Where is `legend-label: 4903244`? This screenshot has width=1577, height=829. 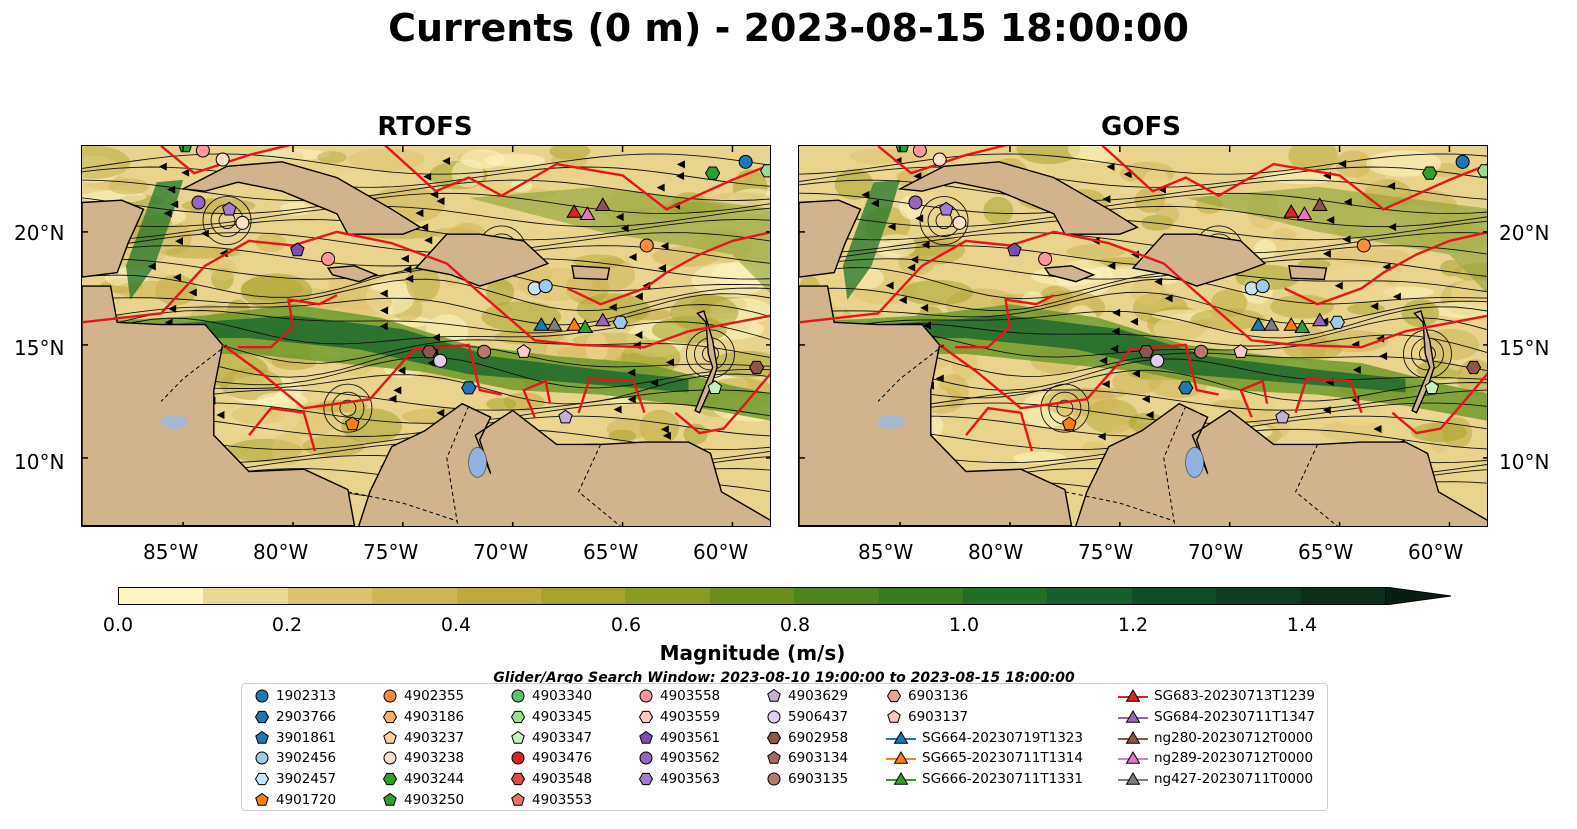 legend-label: 4903244 is located at coordinates (434, 779).